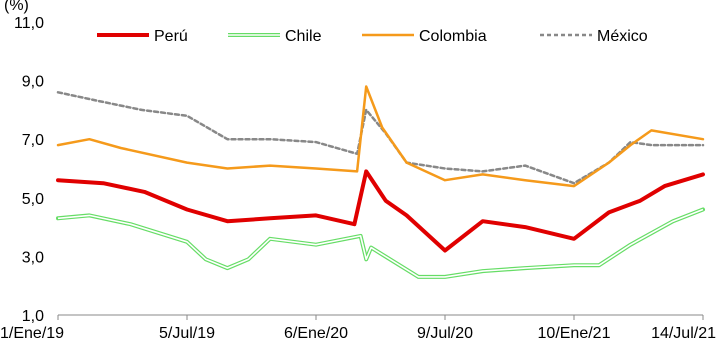 The width and height of the screenshot is (717, 343). Describe the element at coordinates (171, 36) in the screenshot. I see `legend-label: Perú` at that location.